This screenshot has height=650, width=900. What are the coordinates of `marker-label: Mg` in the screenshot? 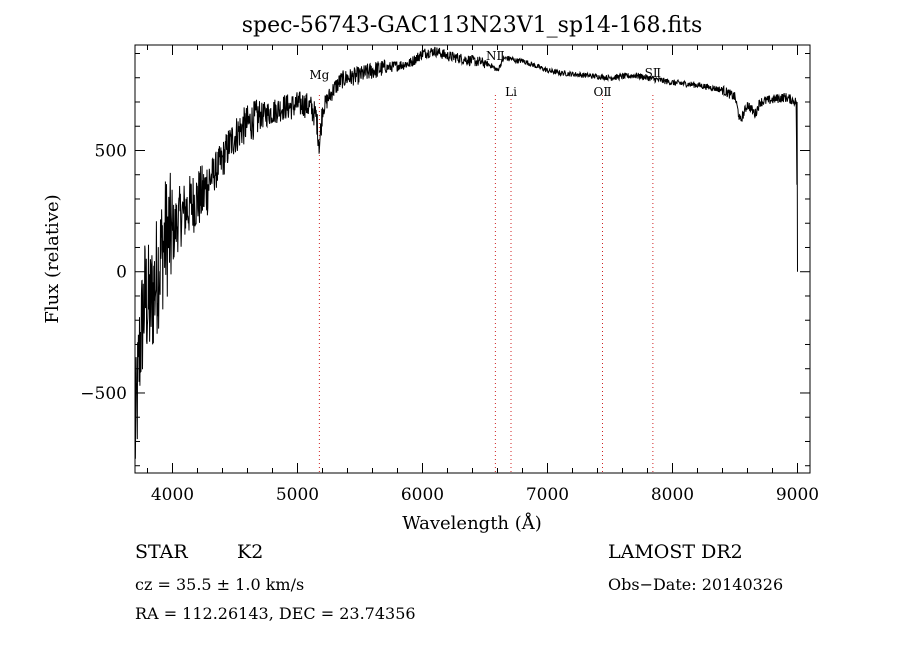 It's located at (319, 75).